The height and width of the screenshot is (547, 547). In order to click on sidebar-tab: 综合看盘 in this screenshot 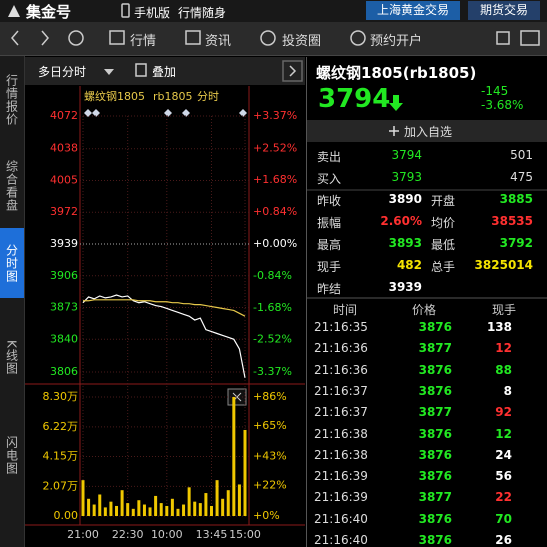, I will do `click(11, 186)`.